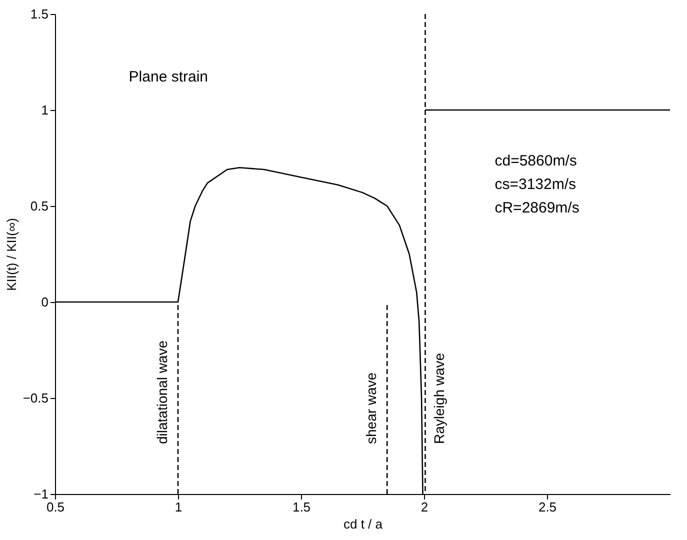 Image resolution: width=687 pixels, height=540 pixels. What do you see at coordinates (44, 302) in the screenshot?
I see `y-tick-label: 0` at bounding box center [44, 302].